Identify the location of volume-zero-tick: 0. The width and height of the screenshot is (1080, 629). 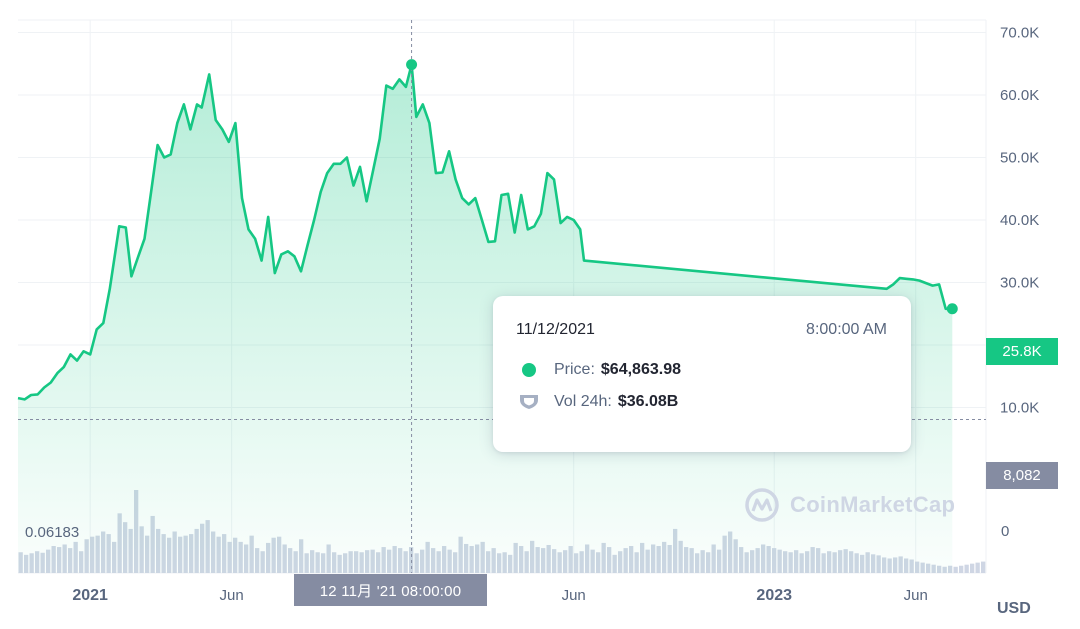
(1005, 531).